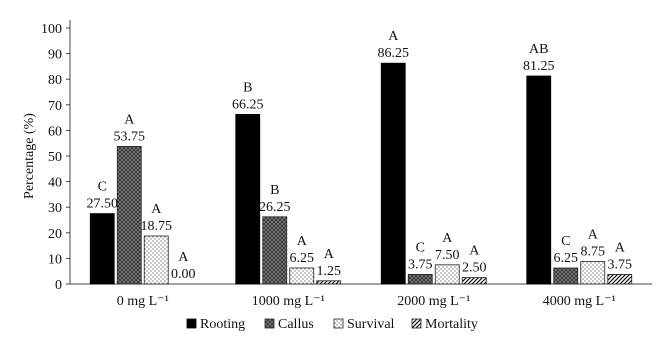 This screenshot has height=337, width=657. What do you see at coordinates (538, 49) in the screenshot?
I see `bar-letter-label: AB` at bounding box center [538, 49].